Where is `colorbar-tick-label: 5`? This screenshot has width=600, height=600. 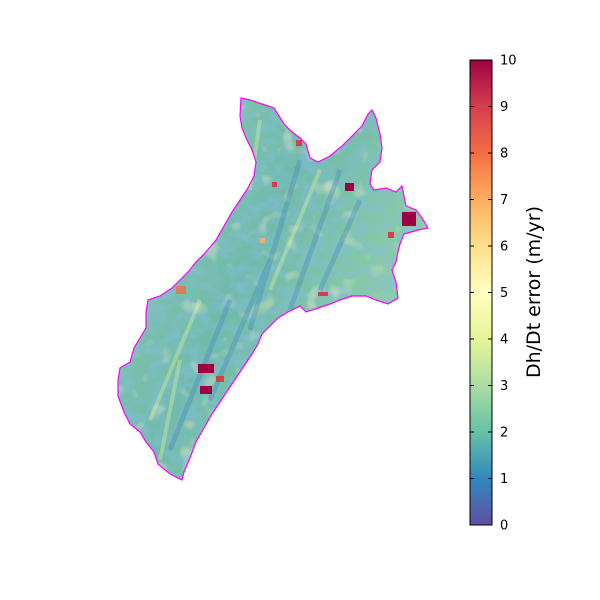
colorbar-tick-label: 5 is located at coordinates (504, 293).